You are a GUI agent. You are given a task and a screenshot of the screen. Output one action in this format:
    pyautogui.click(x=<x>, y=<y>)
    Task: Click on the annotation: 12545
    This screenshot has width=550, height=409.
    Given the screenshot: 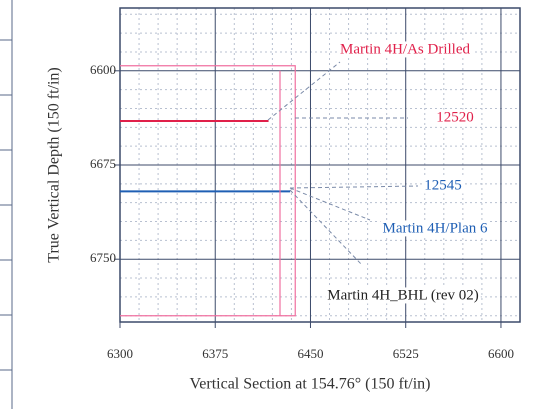 What is the action you would take?
    pyautogui.click(x=443, y=185)
    